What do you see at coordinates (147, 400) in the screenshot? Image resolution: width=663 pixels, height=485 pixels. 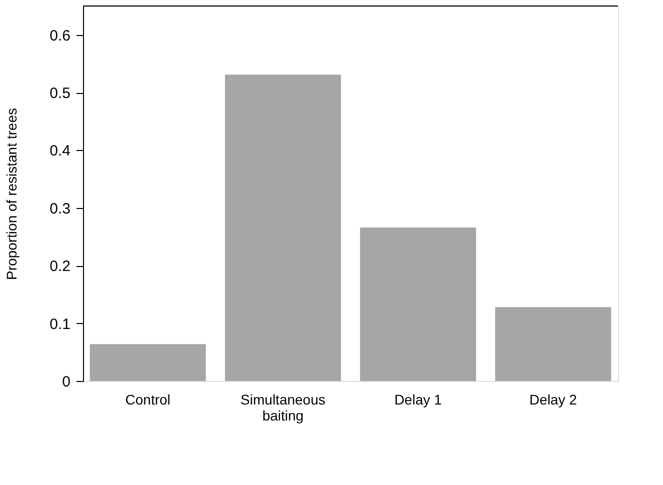 I see `x-tick-label: Control` at bounding box center [147, 400].